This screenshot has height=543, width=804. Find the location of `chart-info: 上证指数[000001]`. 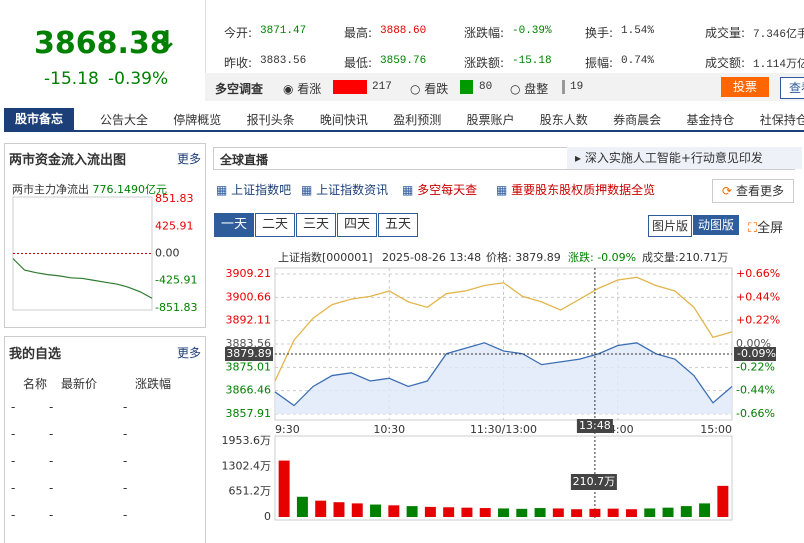

chart-info: 上证指数[000001] is located at coordinates (325, 257).